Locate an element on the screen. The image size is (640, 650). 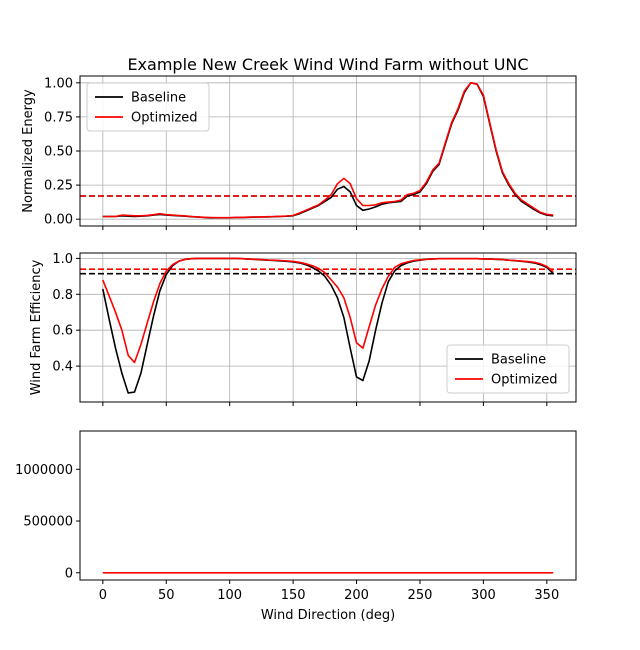
y-tick-label: 1.0 is located at coordinates (62, 259).